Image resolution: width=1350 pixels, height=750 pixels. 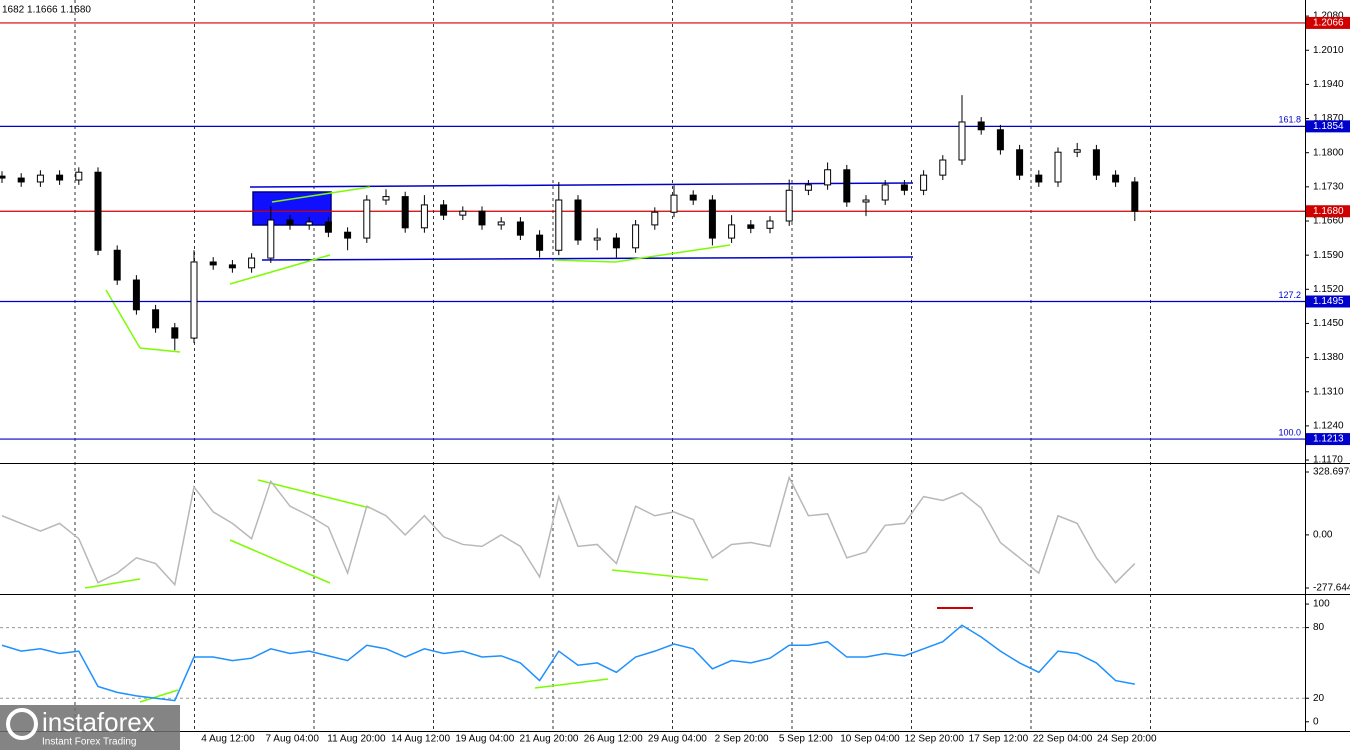 What do you see at coordinates (1328, 426) in the screenshot?
I see `y-tick-label: 1.1240` at bounding box center [1328, 426].